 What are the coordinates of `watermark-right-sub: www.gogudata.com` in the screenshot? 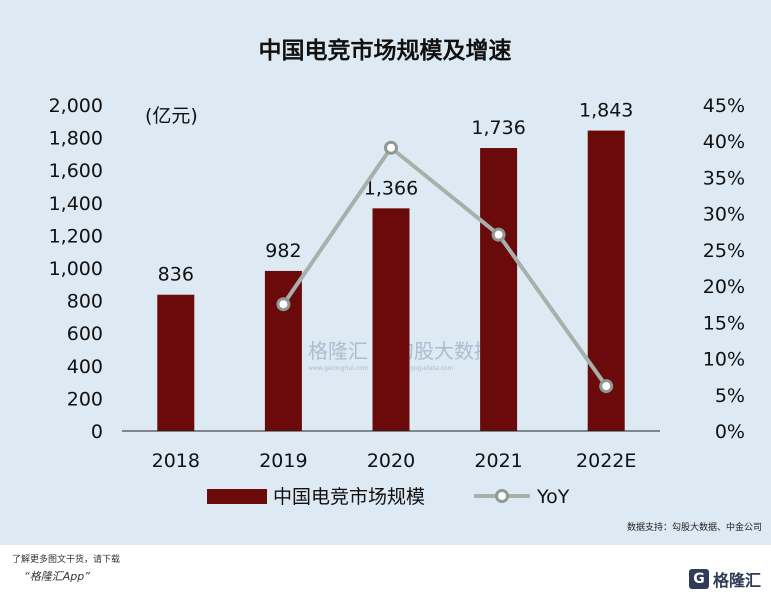 It's located at (424, 368).